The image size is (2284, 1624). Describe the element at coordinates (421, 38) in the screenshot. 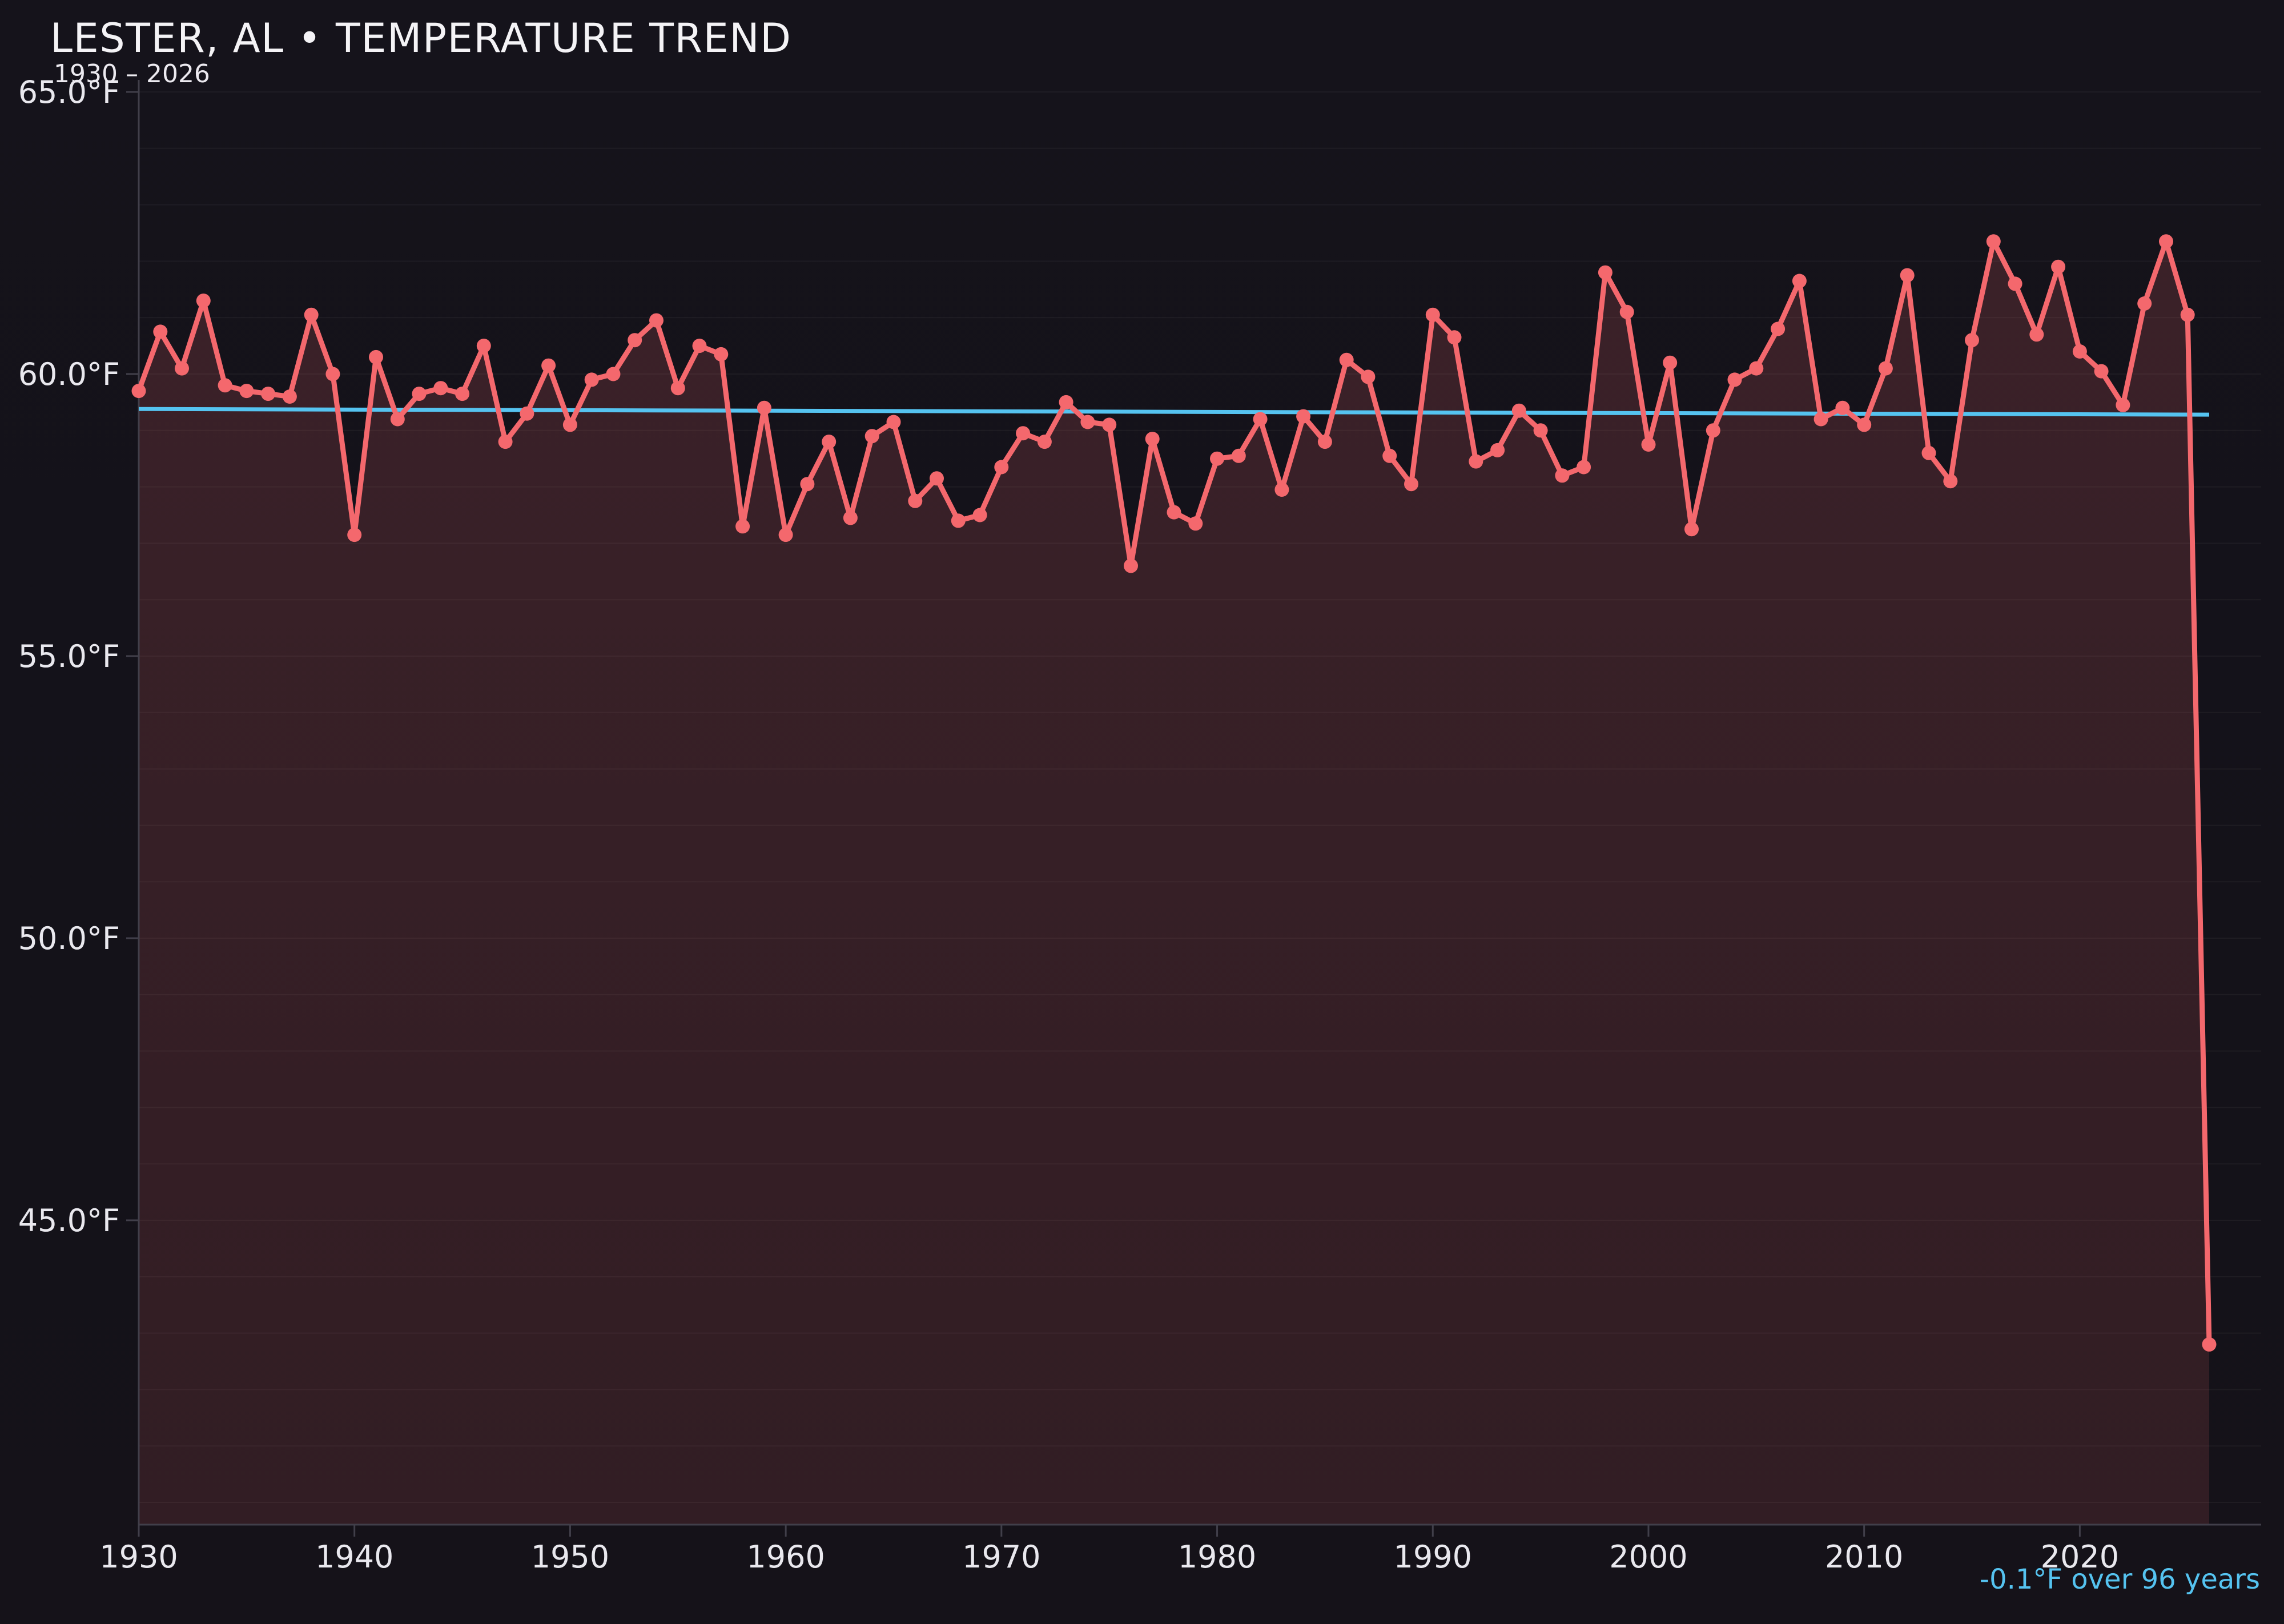

I see `chart-title: LESTER, AL • TEMPERATURE TREND` at that location.